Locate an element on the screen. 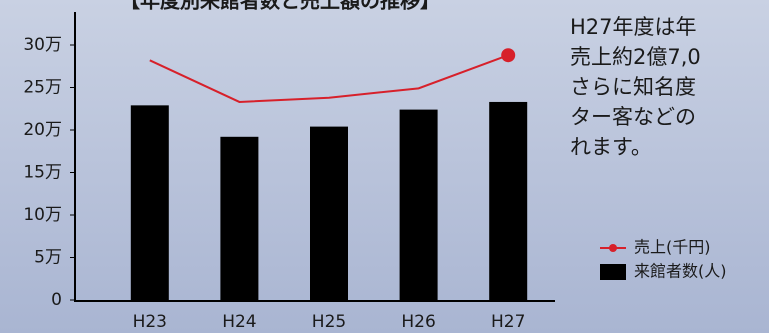 This screenshot has width=769, height=333. side-text-line: さらに知名度 is located at coordinates (633, 87).